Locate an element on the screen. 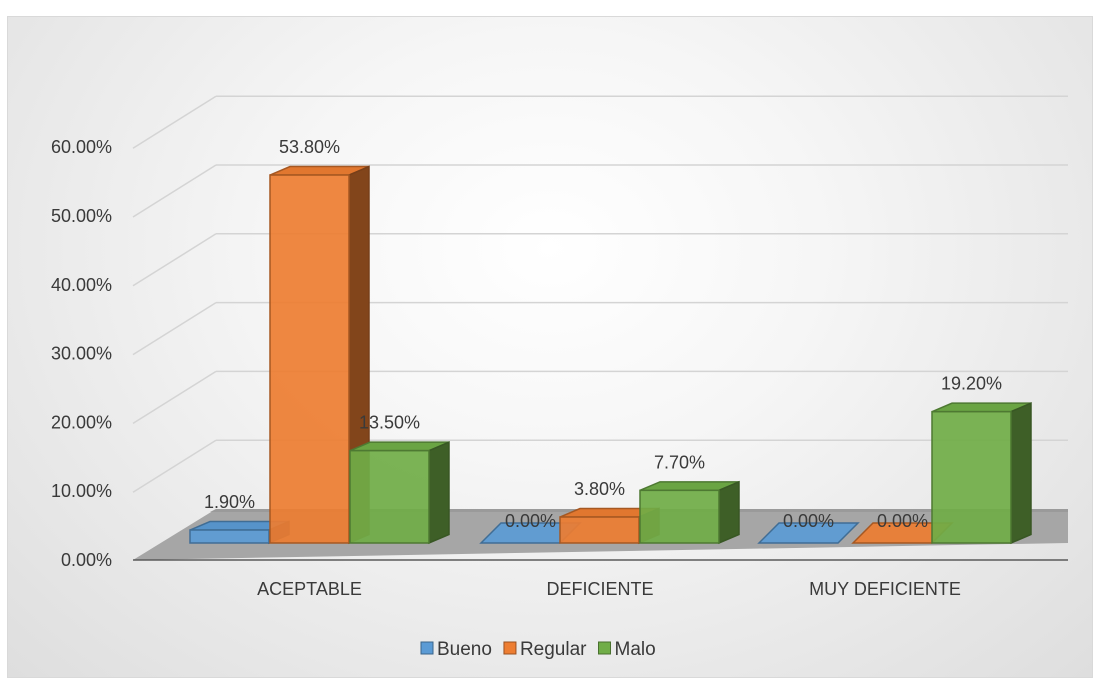 This screenshot has width=1098, height=682. legend-label: Malo is located at coordinates (635, 649).